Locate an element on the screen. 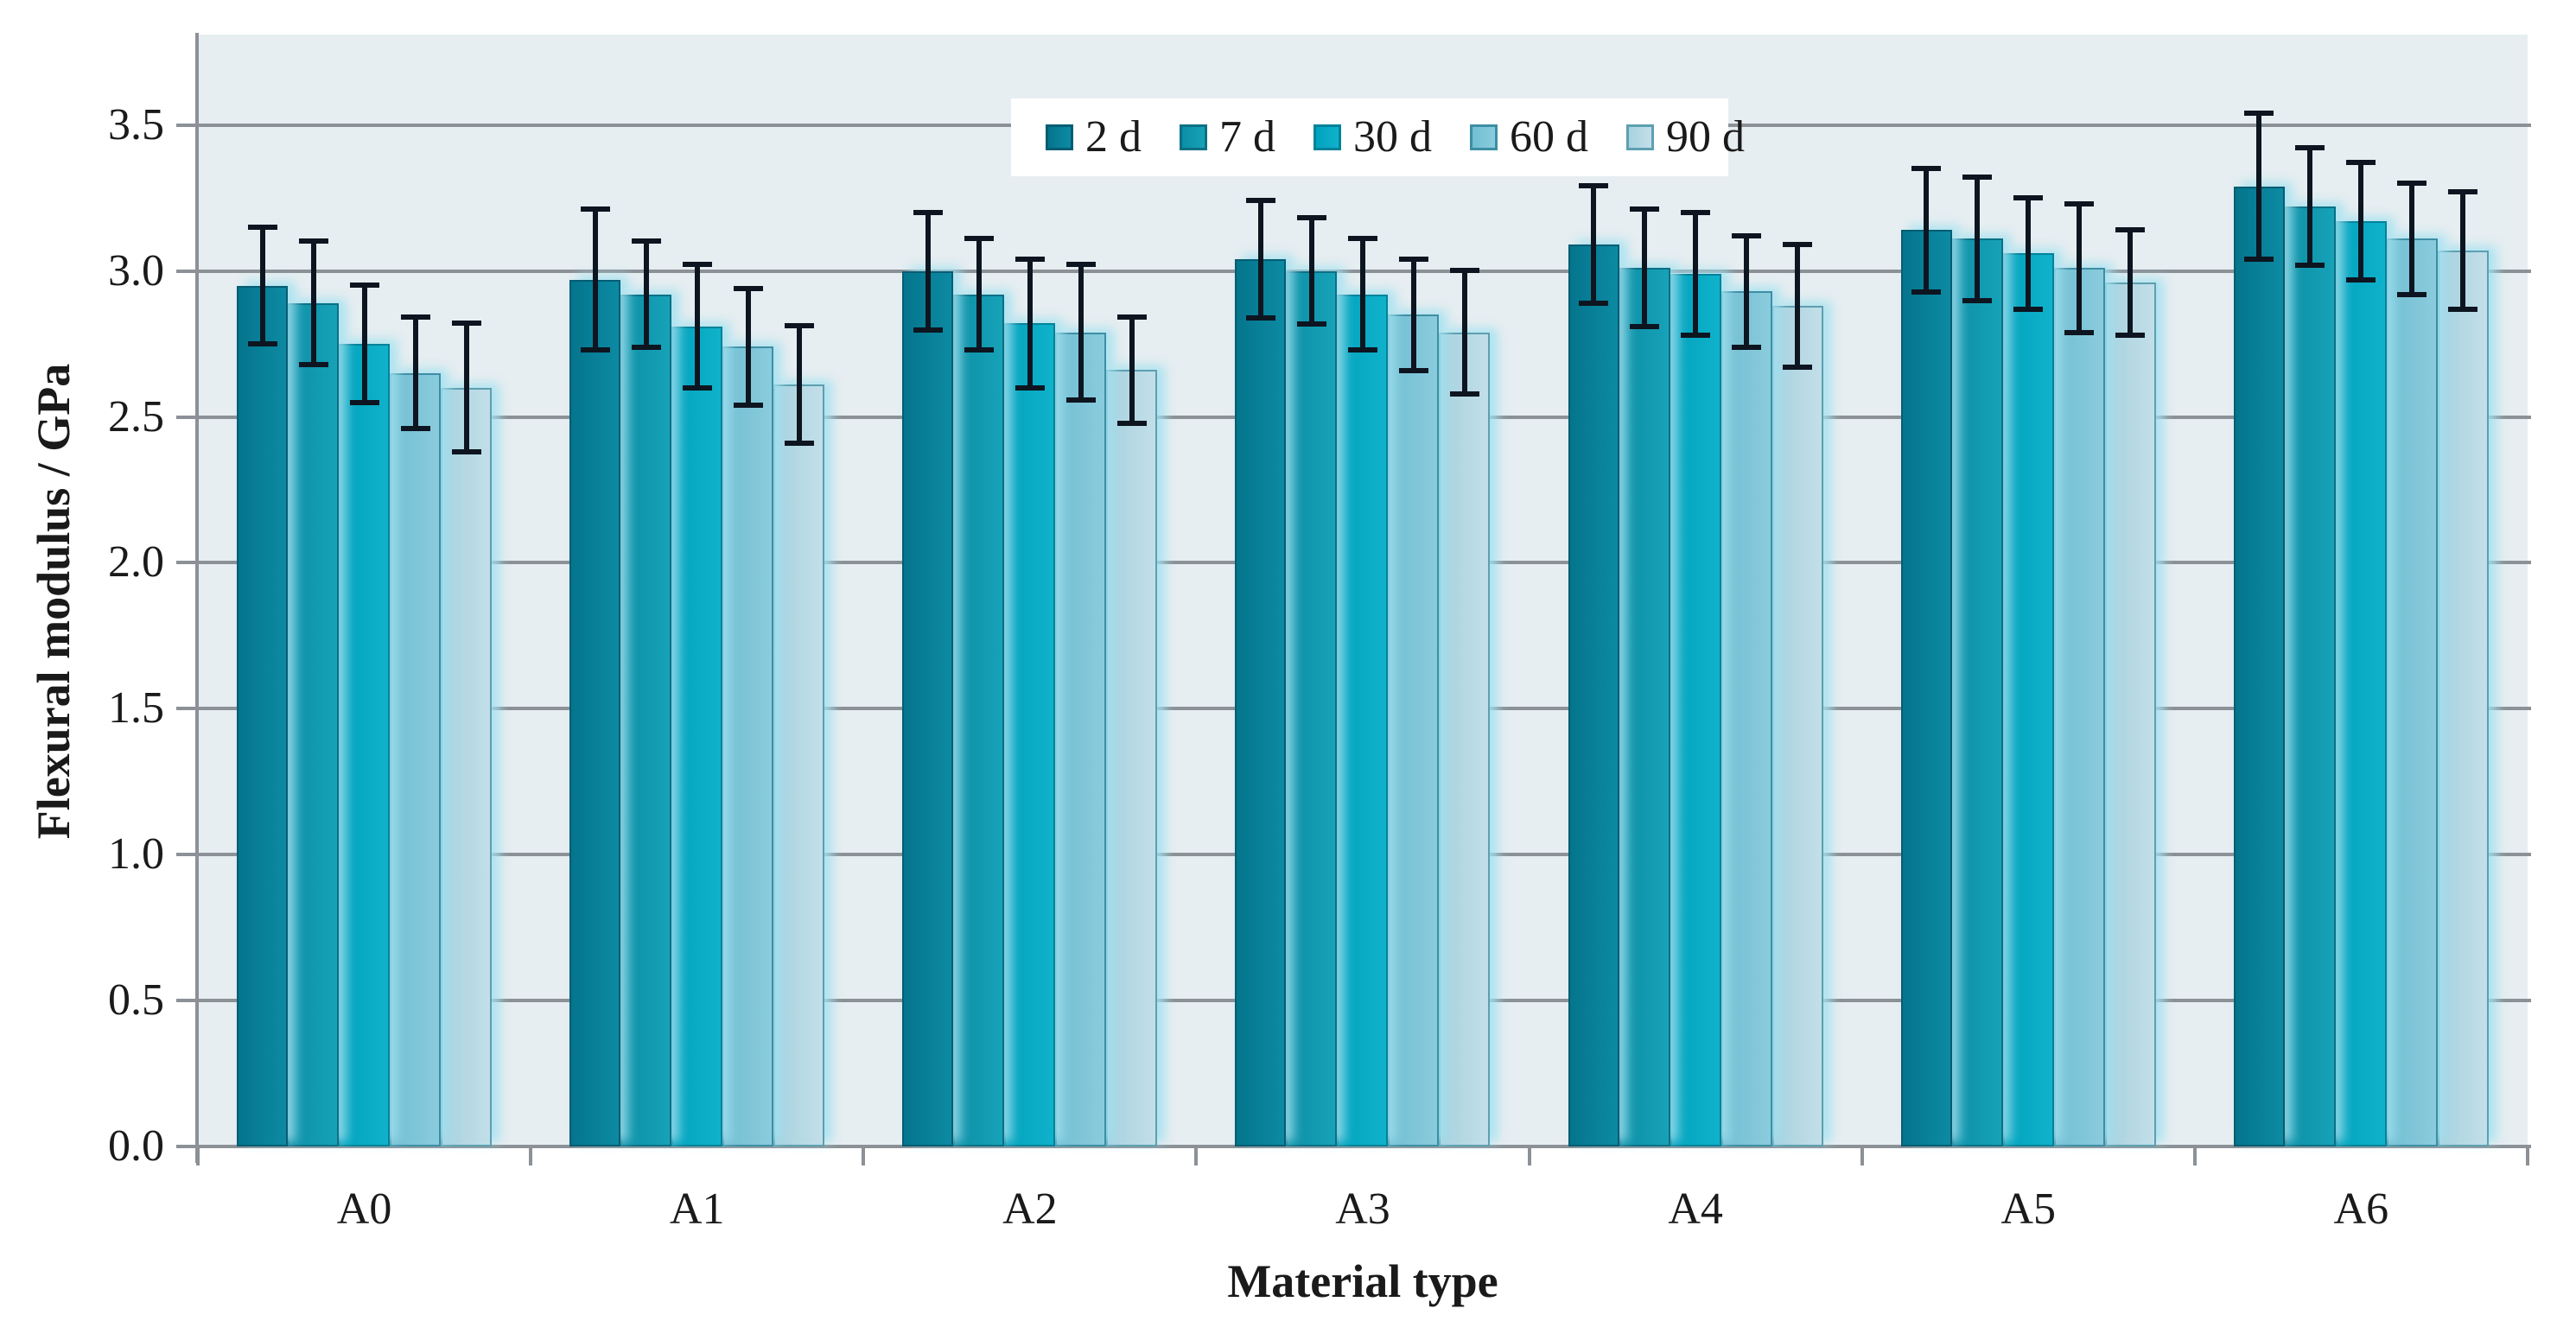 The width and height of the screenshot is (2576, 1340). bar-30d-A3 is located at coordinates (1363, 720).